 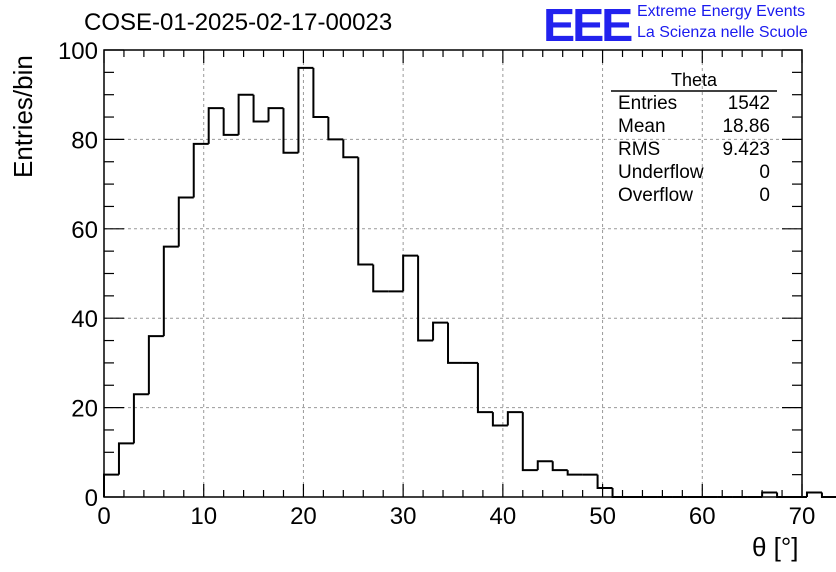 I want to click on x-tick-label: 70, so click(x=802, y=516).